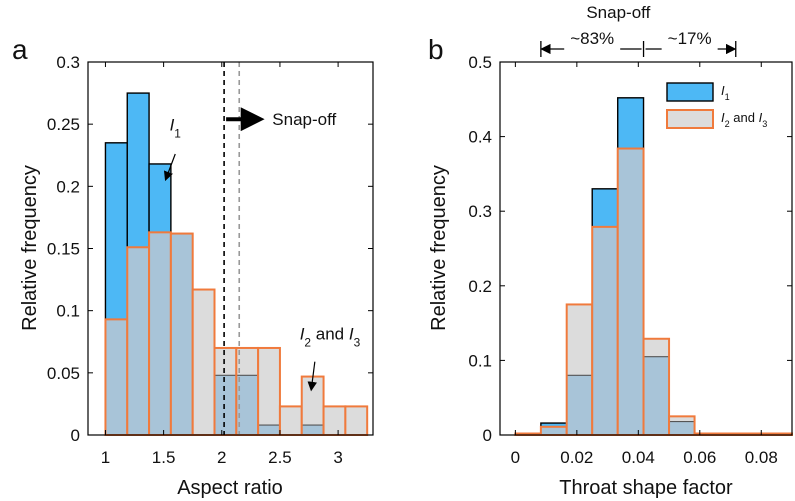 The height and width of the screenshot is (501, 795). Describe the element at coordinates (699, 457) in the screenshot. I see `x-tick-label: 0.06` at that location.